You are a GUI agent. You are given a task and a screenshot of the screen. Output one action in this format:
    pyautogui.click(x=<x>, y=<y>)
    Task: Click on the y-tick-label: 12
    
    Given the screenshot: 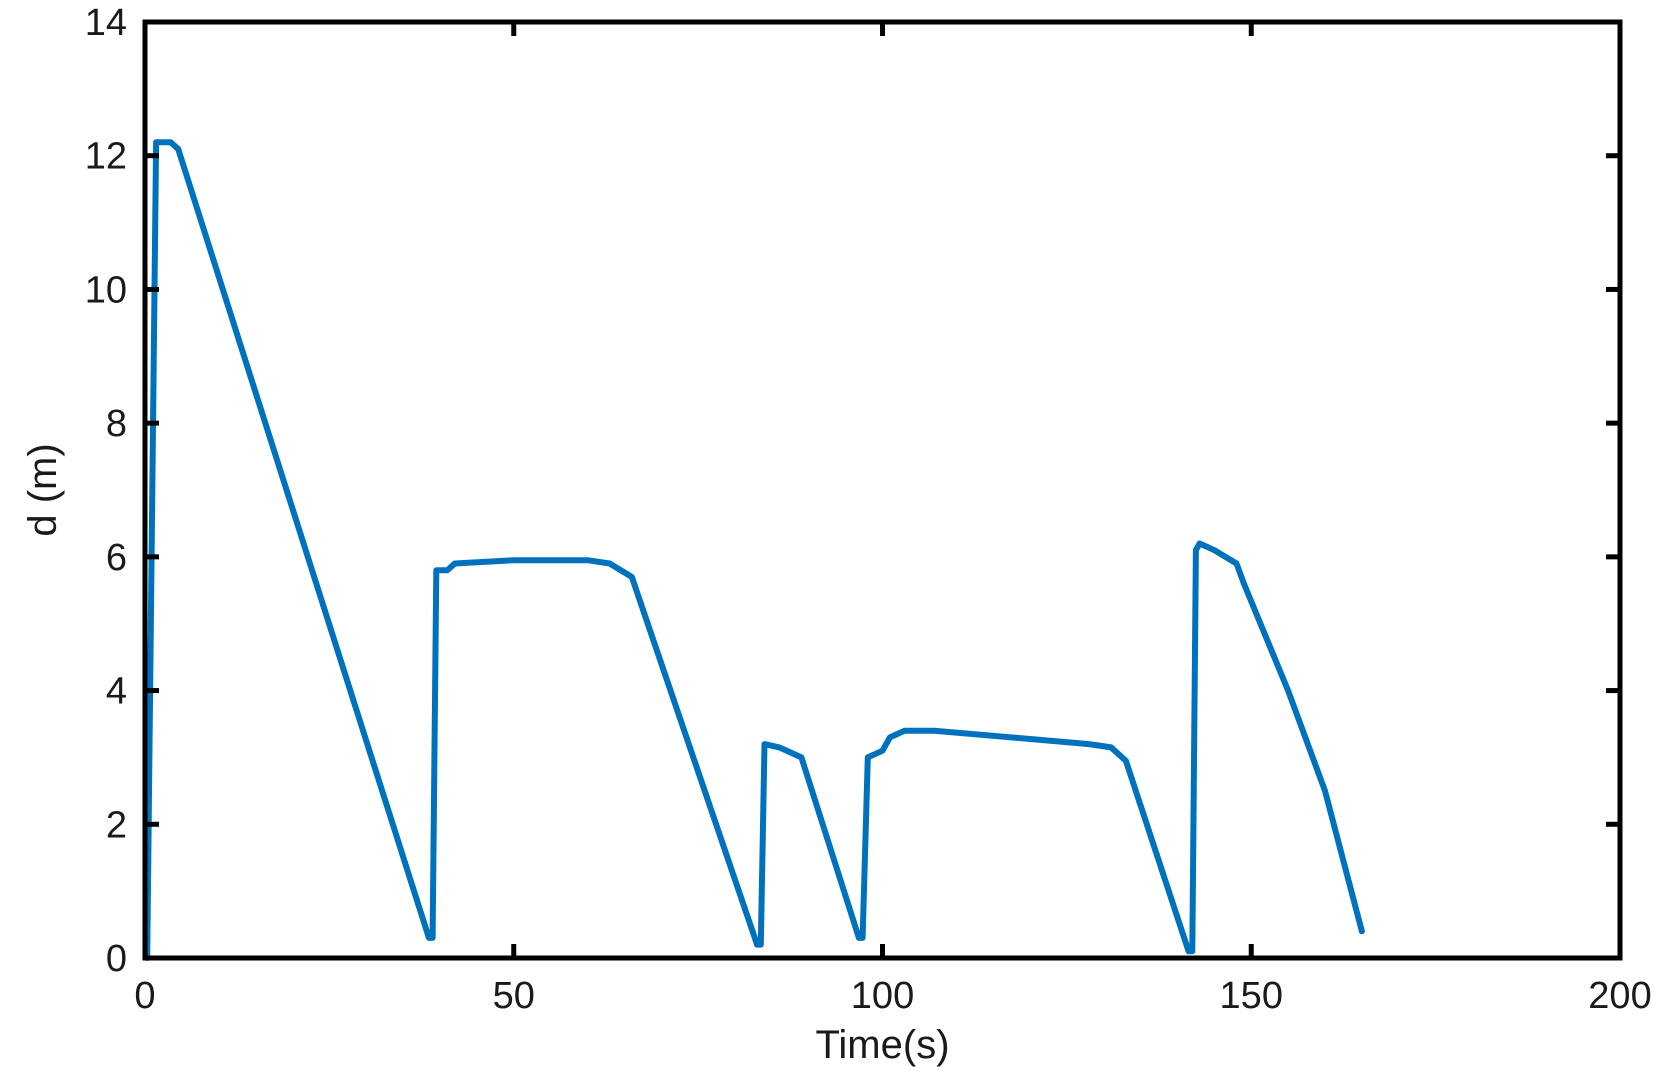 What is the action you would take?
    pyautogui.click(x=106, y=157)
    